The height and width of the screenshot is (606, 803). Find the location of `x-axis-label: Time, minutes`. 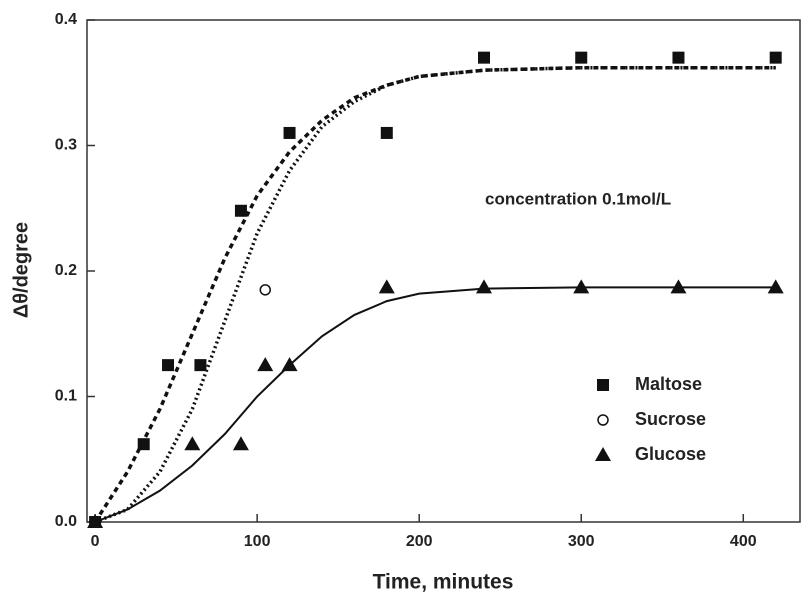

x-axis-label: Time, minutes is located at coordinates (443, 582).